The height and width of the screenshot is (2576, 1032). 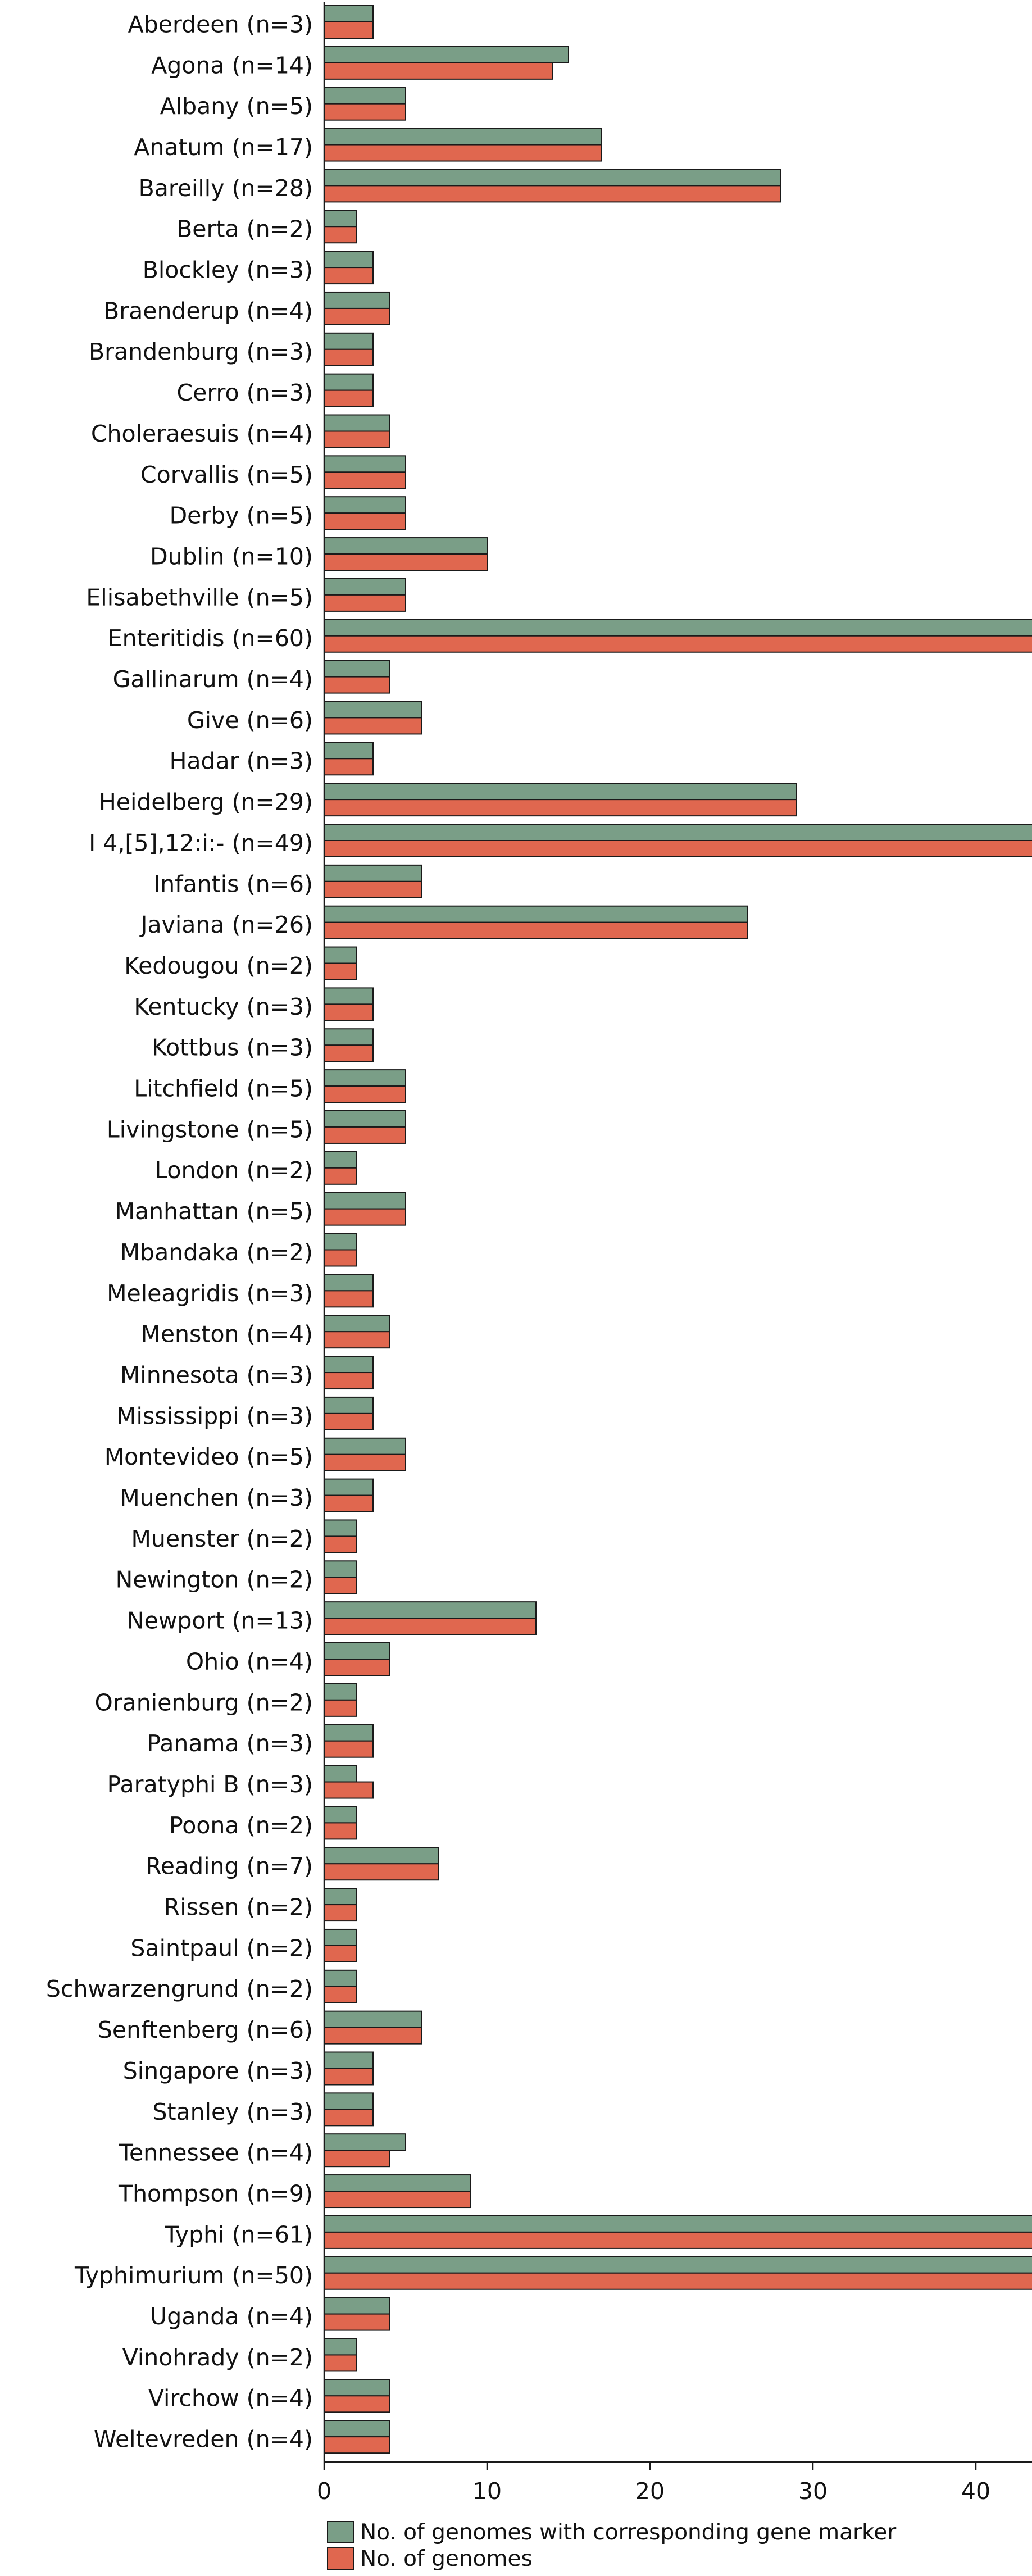 I want to click on category-label: Menston (n=4), so click(x=227, y=1334).